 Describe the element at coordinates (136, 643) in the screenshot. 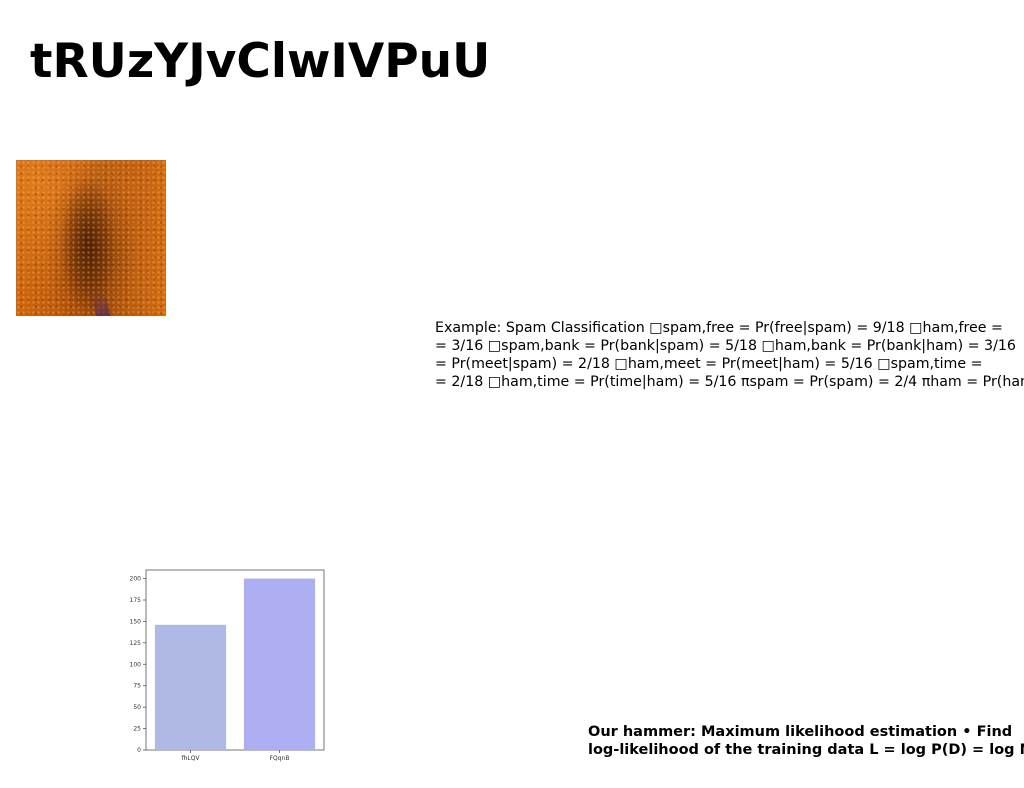

I see `y-tick-label: 125` at that location.